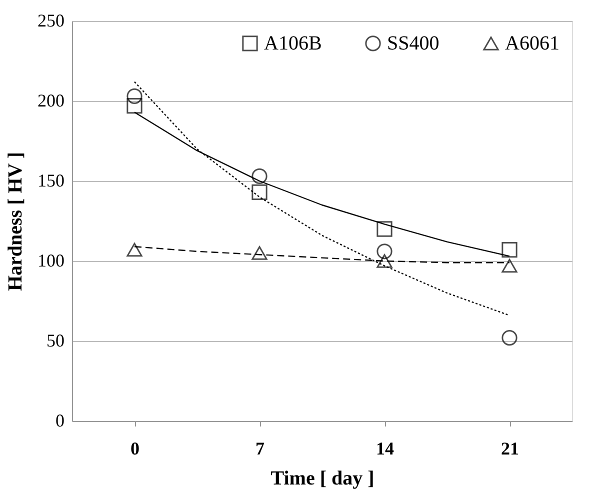  Describe the element at coordinates (51, 20) in the screenshot. I see `y-tick-label: 250` at that location.